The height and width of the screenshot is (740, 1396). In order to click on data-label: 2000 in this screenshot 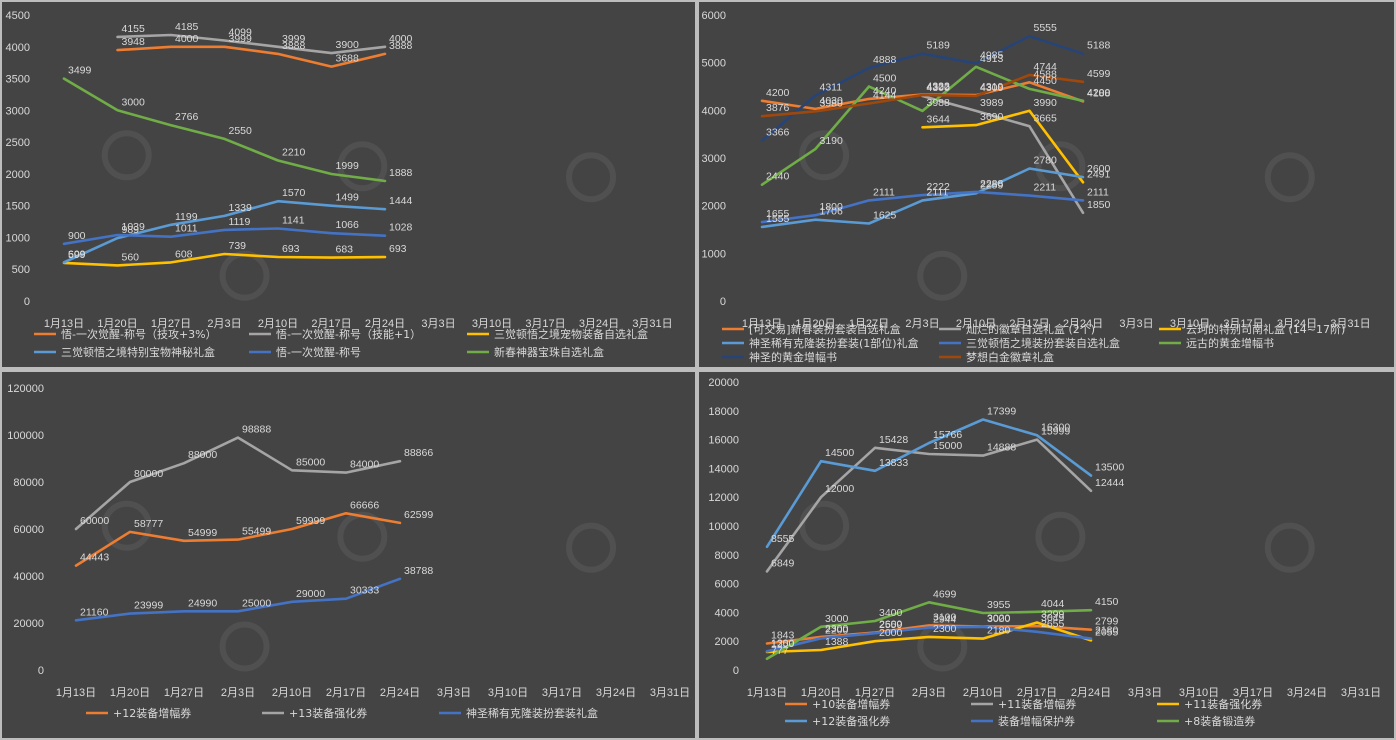, I will do `click(891, 633)`.